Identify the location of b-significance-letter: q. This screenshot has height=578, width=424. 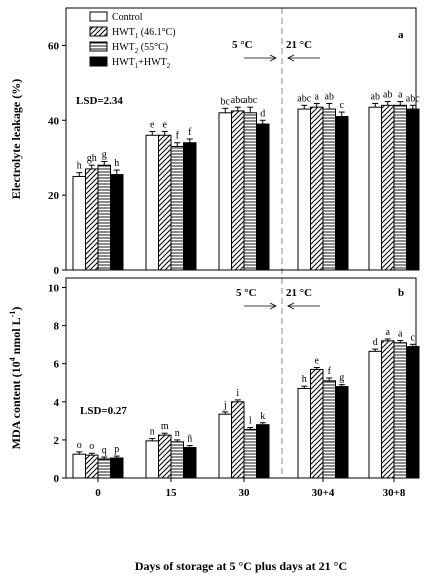
(104, 450).